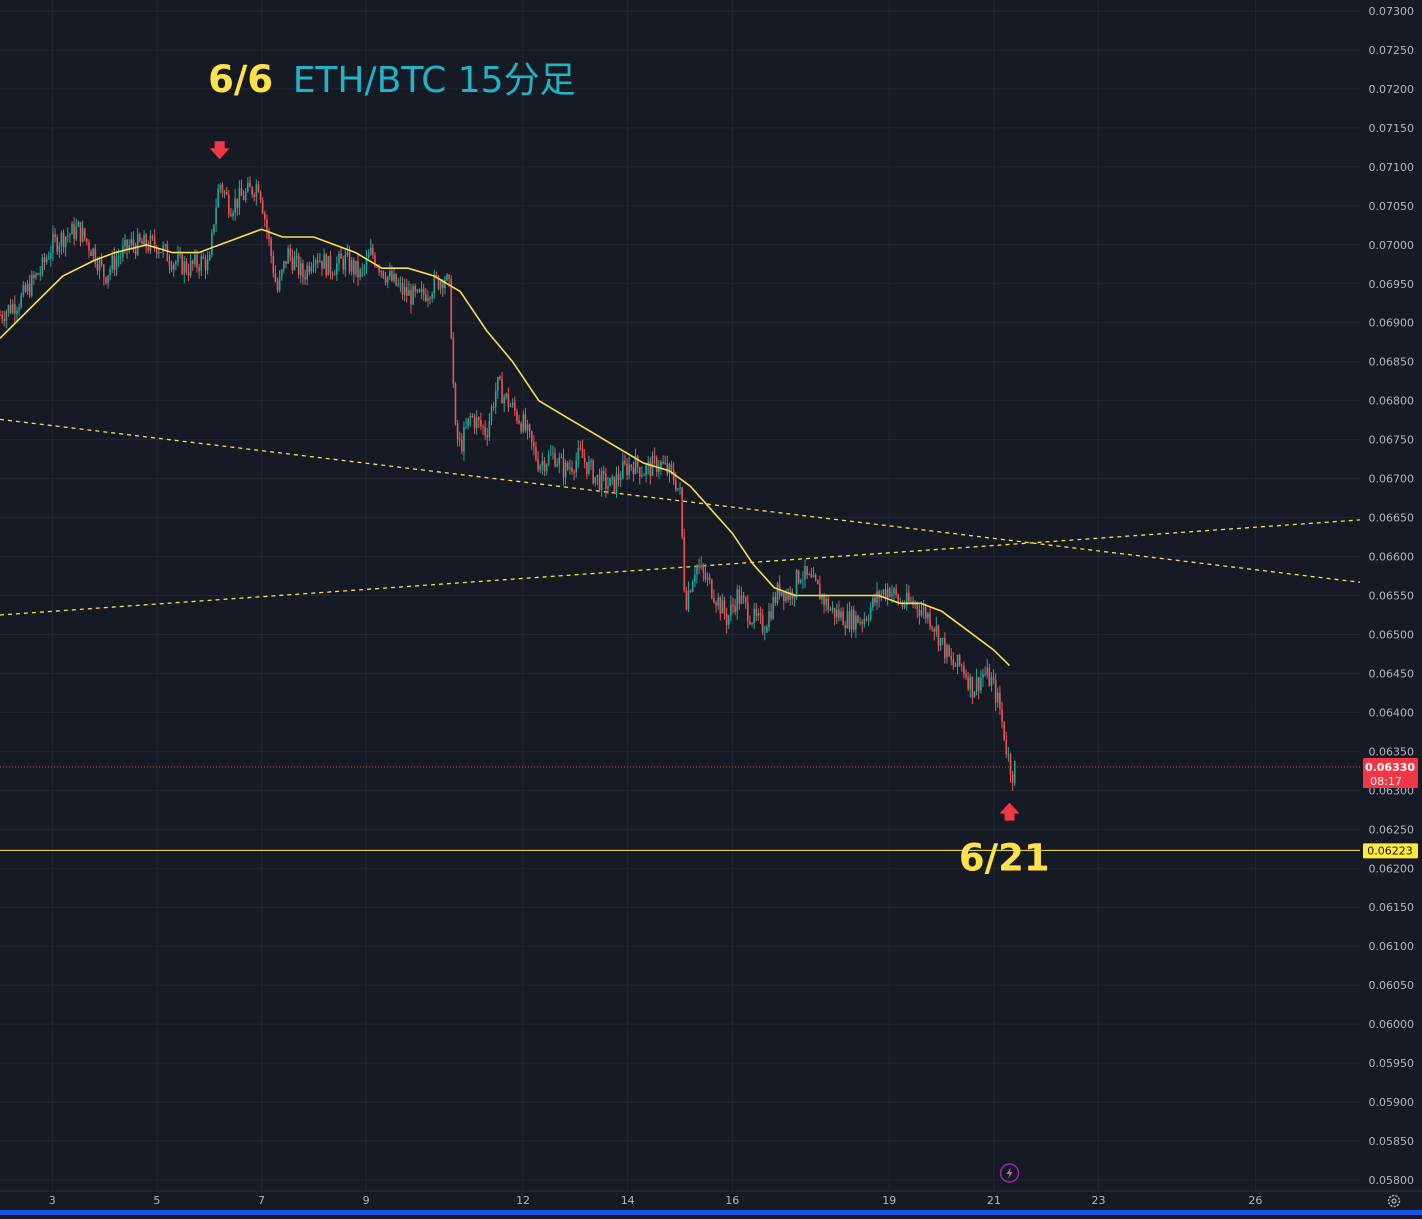 This screenshot has width=1422, height=1219. What do you see at coordinates (1009, 811) in the screenshot?
I see `arrow-up-icon` at bounding box center [1009, 811].